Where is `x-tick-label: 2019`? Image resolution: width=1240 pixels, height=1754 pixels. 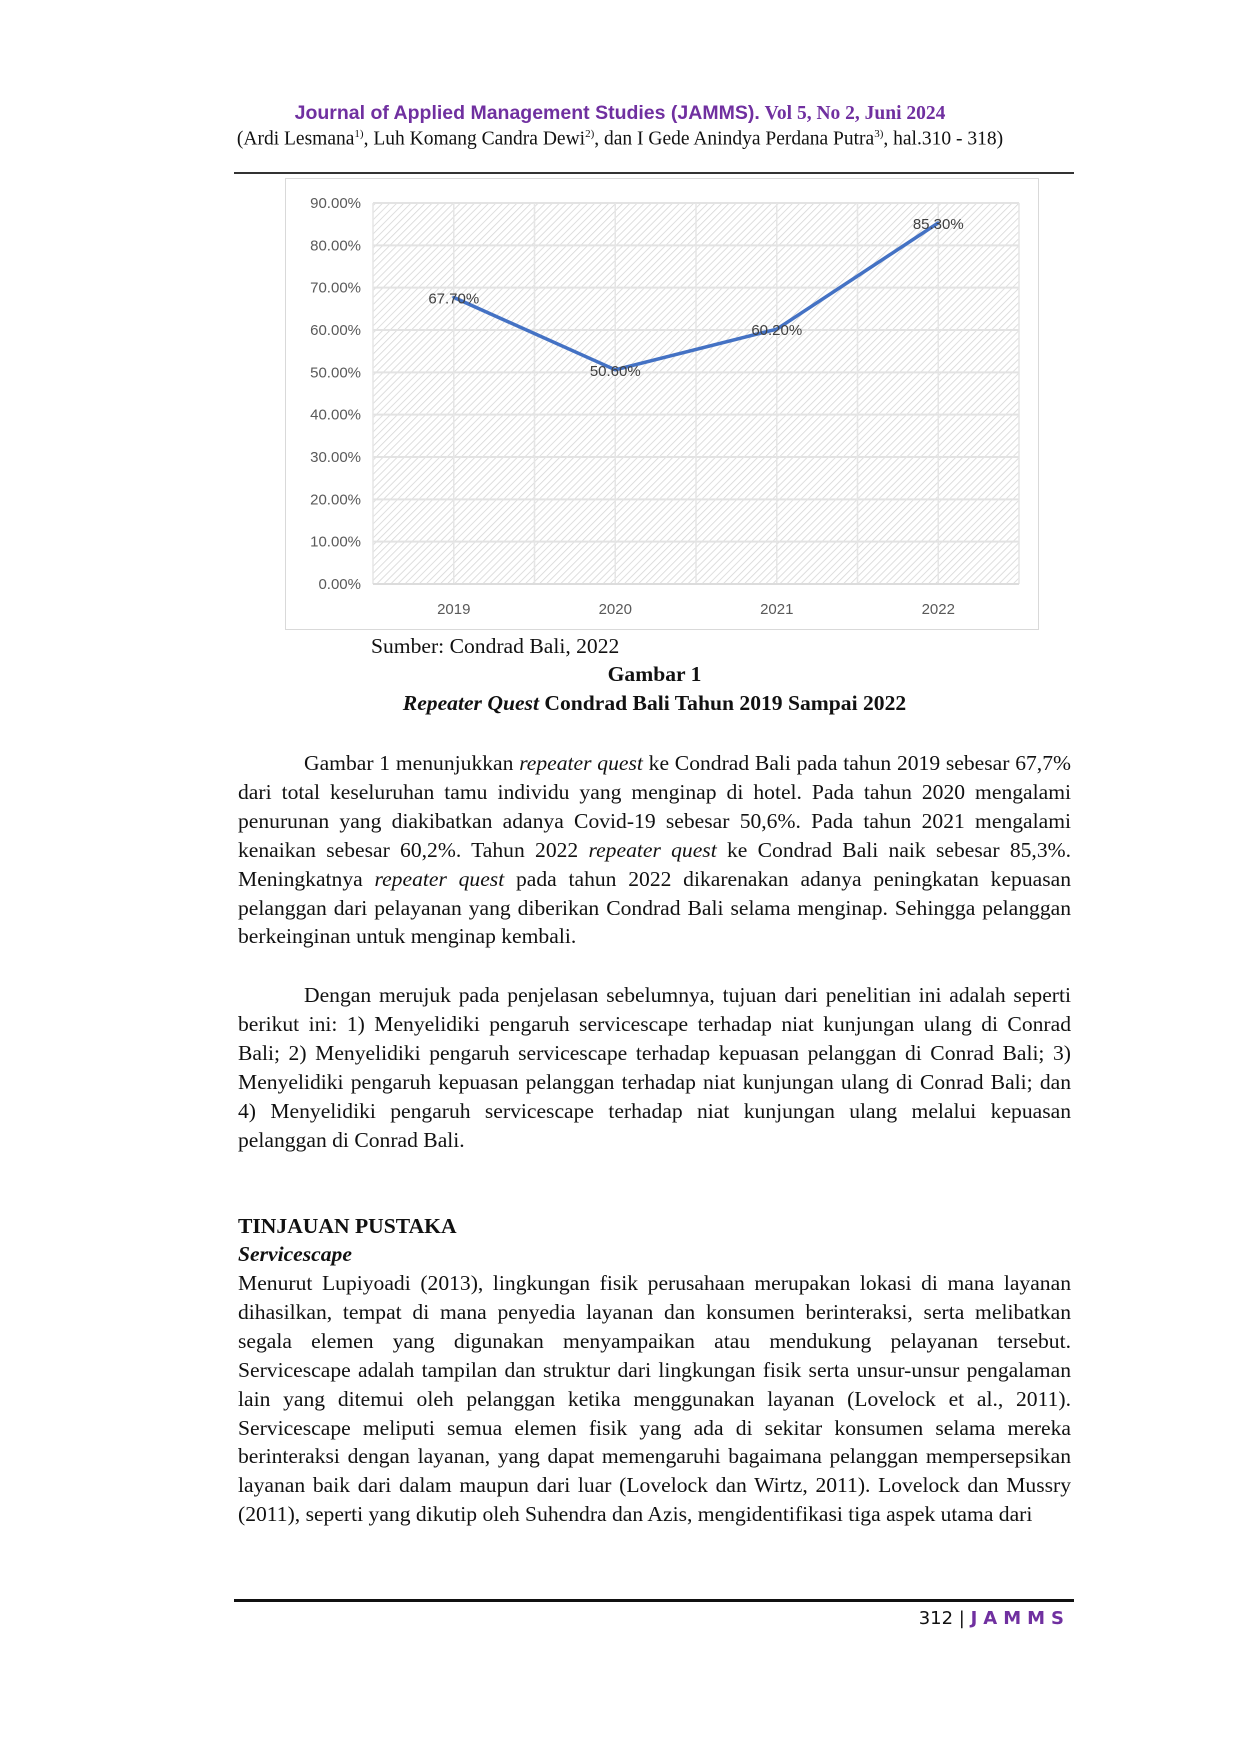
x-tick-label: 2019 is located at coordinates (453, 609).